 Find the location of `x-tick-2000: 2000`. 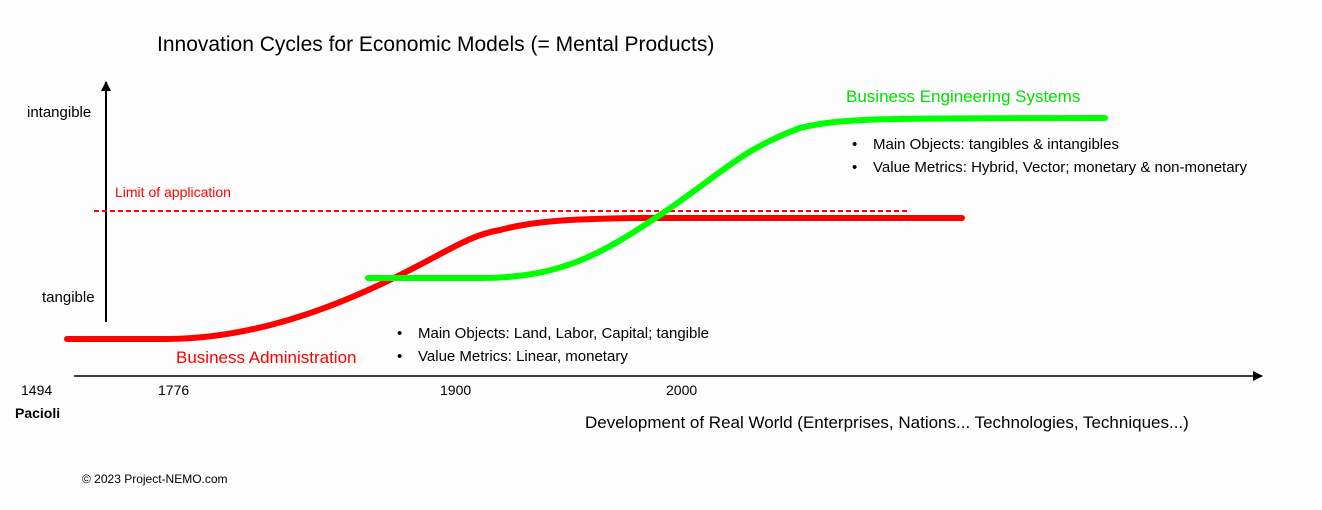

x-tick-2000: 2000 is located at coordinates (682, 390).